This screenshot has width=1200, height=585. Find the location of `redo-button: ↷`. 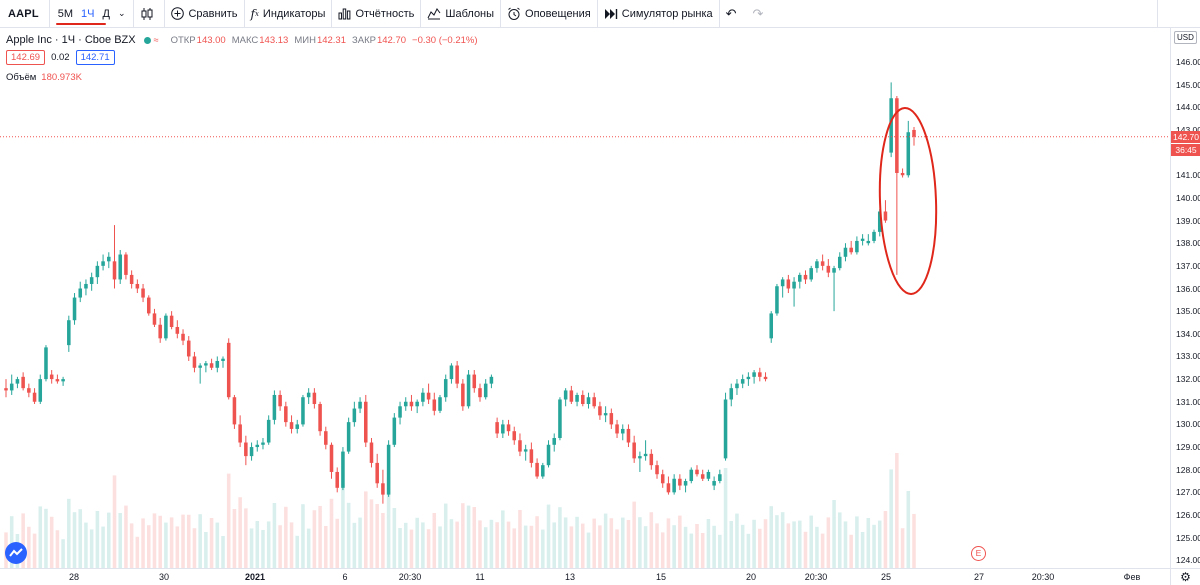

redo-button: ↷ is located at coordinates (760, 14).